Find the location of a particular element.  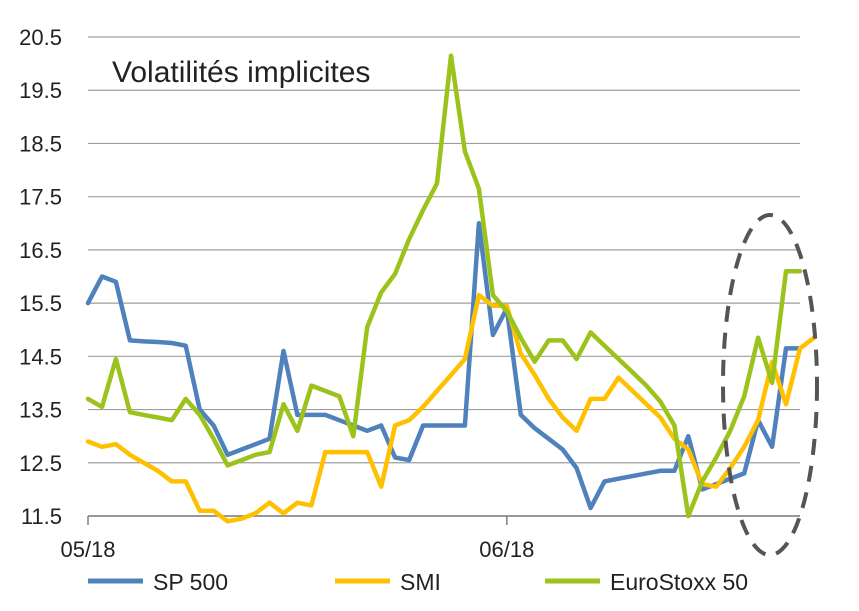

y-tick-label: 20.5 is located at coordinates (40, 37).